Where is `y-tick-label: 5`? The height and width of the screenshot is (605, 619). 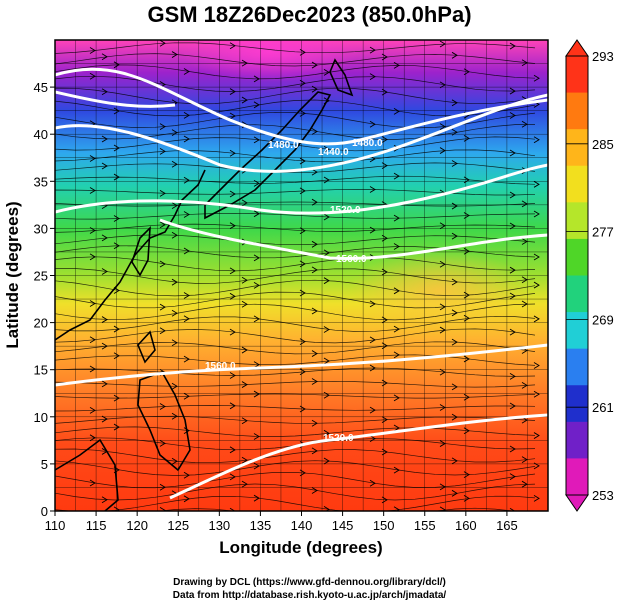
y-tick-label: 5 is located at coordinates (44, 464).